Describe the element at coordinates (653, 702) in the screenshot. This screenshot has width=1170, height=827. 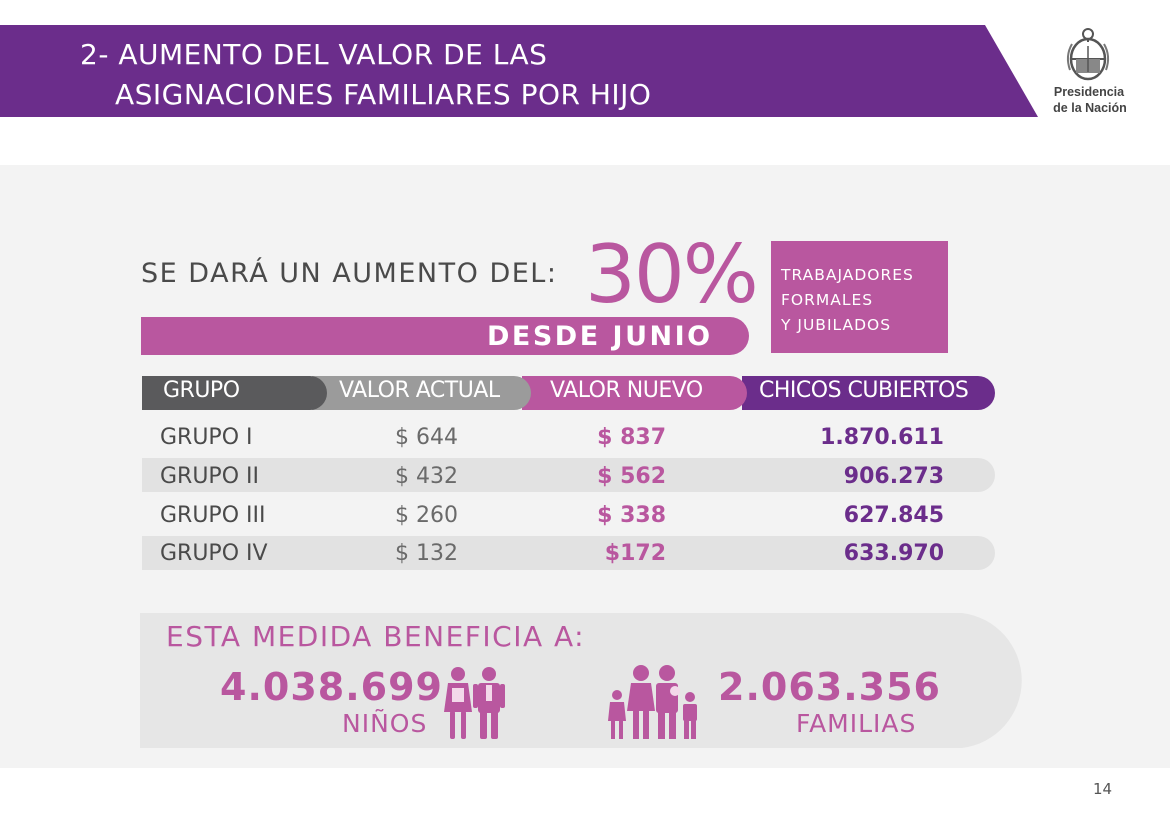
I see `family-icon` at that location.